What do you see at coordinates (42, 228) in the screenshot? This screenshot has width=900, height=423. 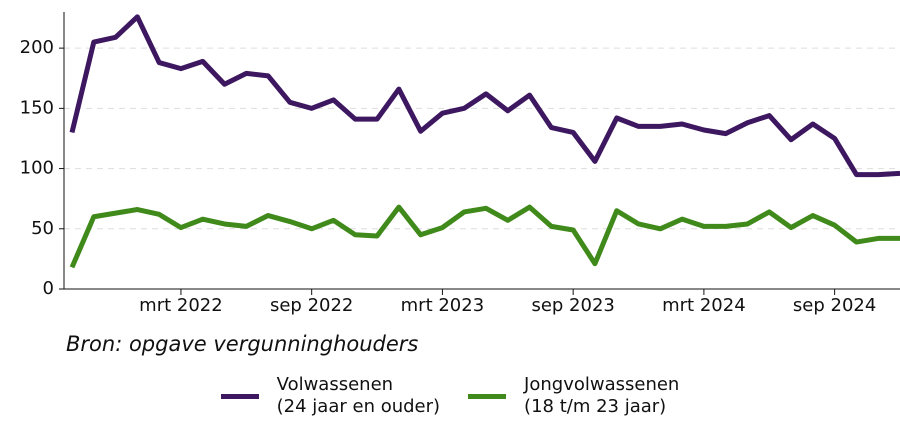 I see `y-tick-label: 50` at bounding box center [42, 228].